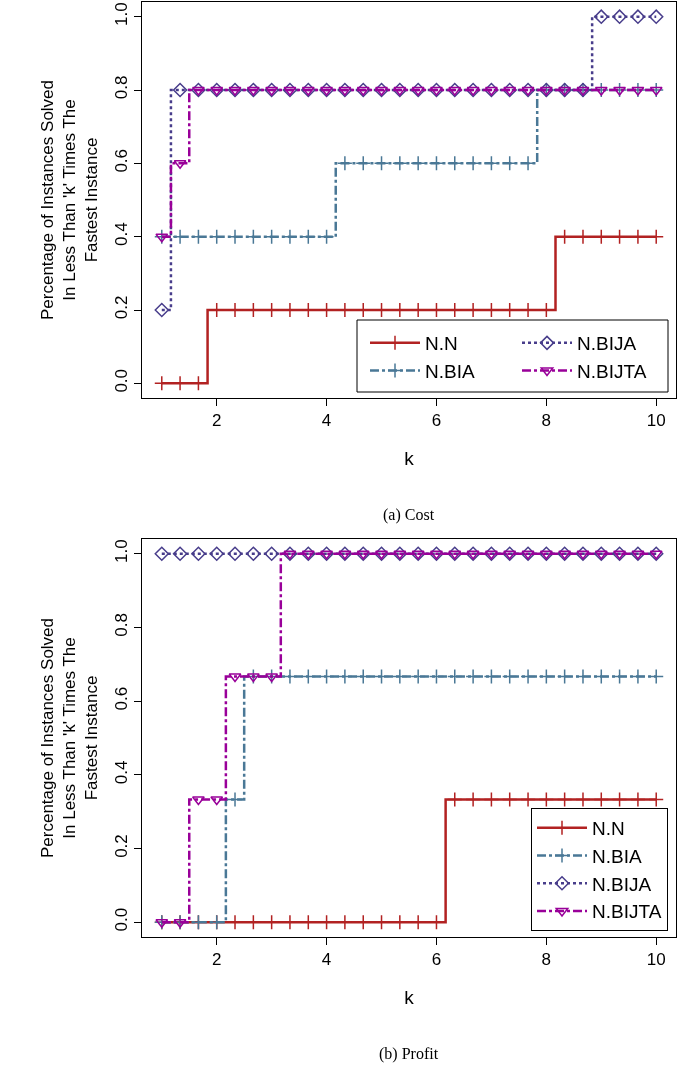 The height and width of the screenshot is (1068, 697). Describe the element at coordinates (409, 1054) in the screenshot. I see `text: (b) Profit` at that location.